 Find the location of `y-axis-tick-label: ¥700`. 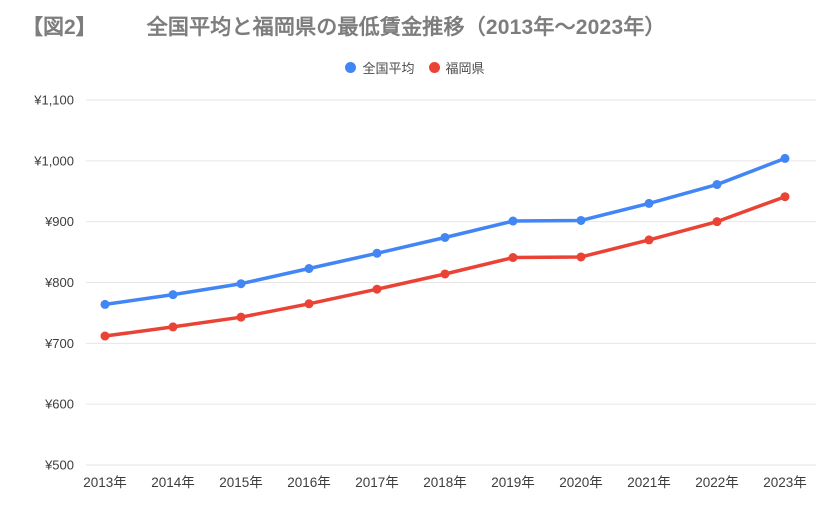

y-axis-tick-label: ¥700 is located at coordinates (59, 343).